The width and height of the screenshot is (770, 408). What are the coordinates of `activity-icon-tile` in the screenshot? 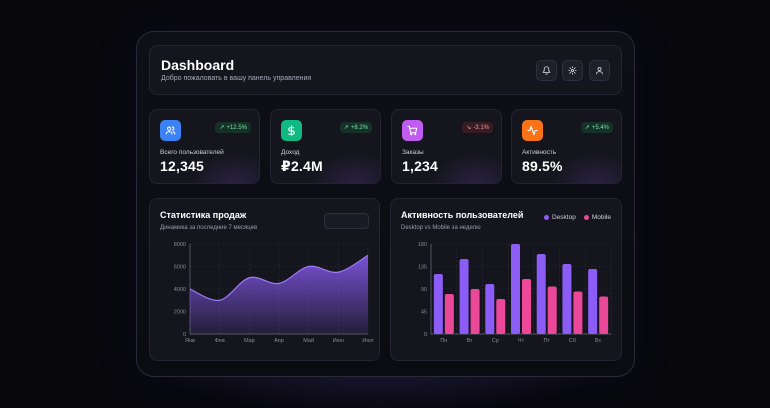 It's located at (532, 130).